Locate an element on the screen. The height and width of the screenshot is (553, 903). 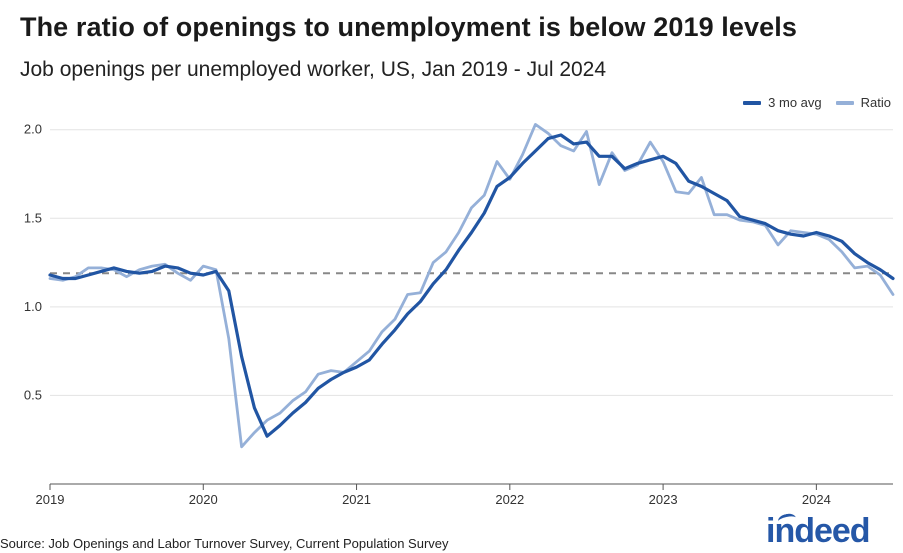
x-tick-label: 2020 is located at coordinates (203, 499).